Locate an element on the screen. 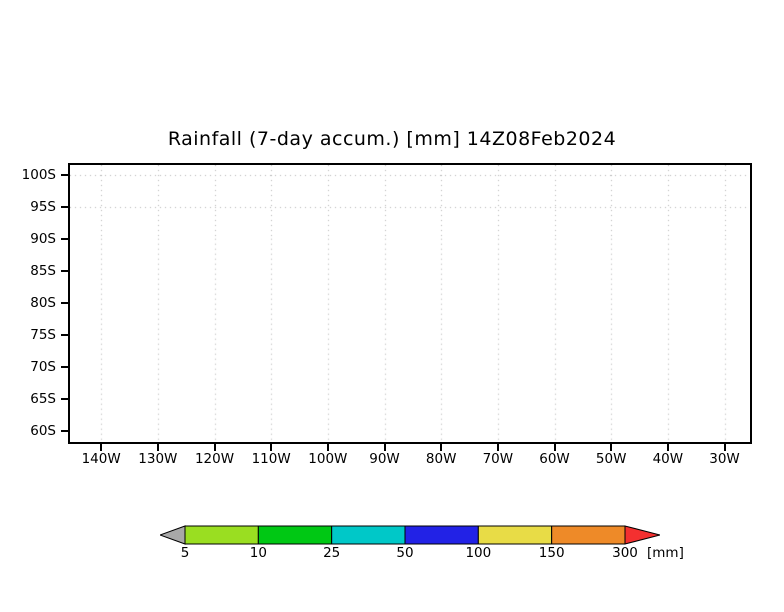 Image resolution: width=784 pixels, height=612 pixels. x-axis-tick-label: 120W is located at coordinates (214, 459).